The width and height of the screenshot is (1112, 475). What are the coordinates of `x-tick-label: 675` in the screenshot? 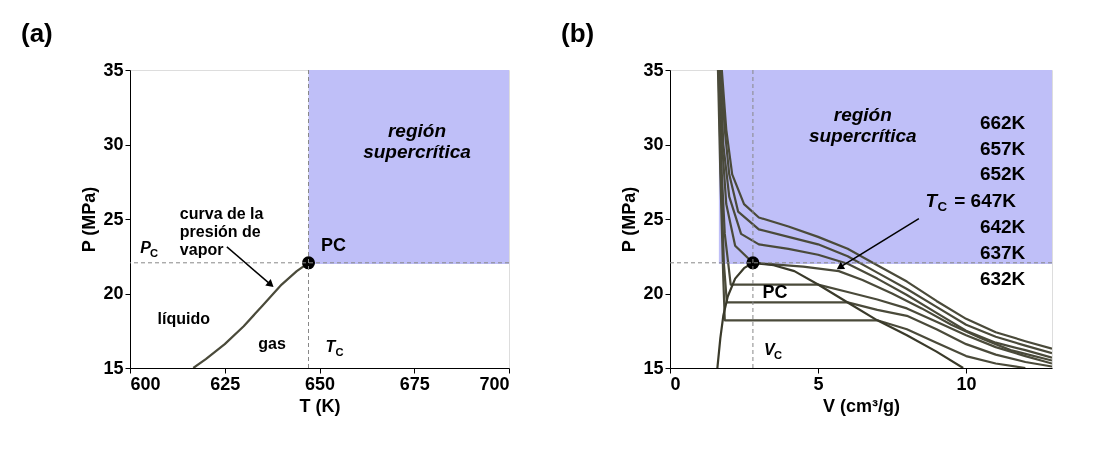 It's located at (414, 383).